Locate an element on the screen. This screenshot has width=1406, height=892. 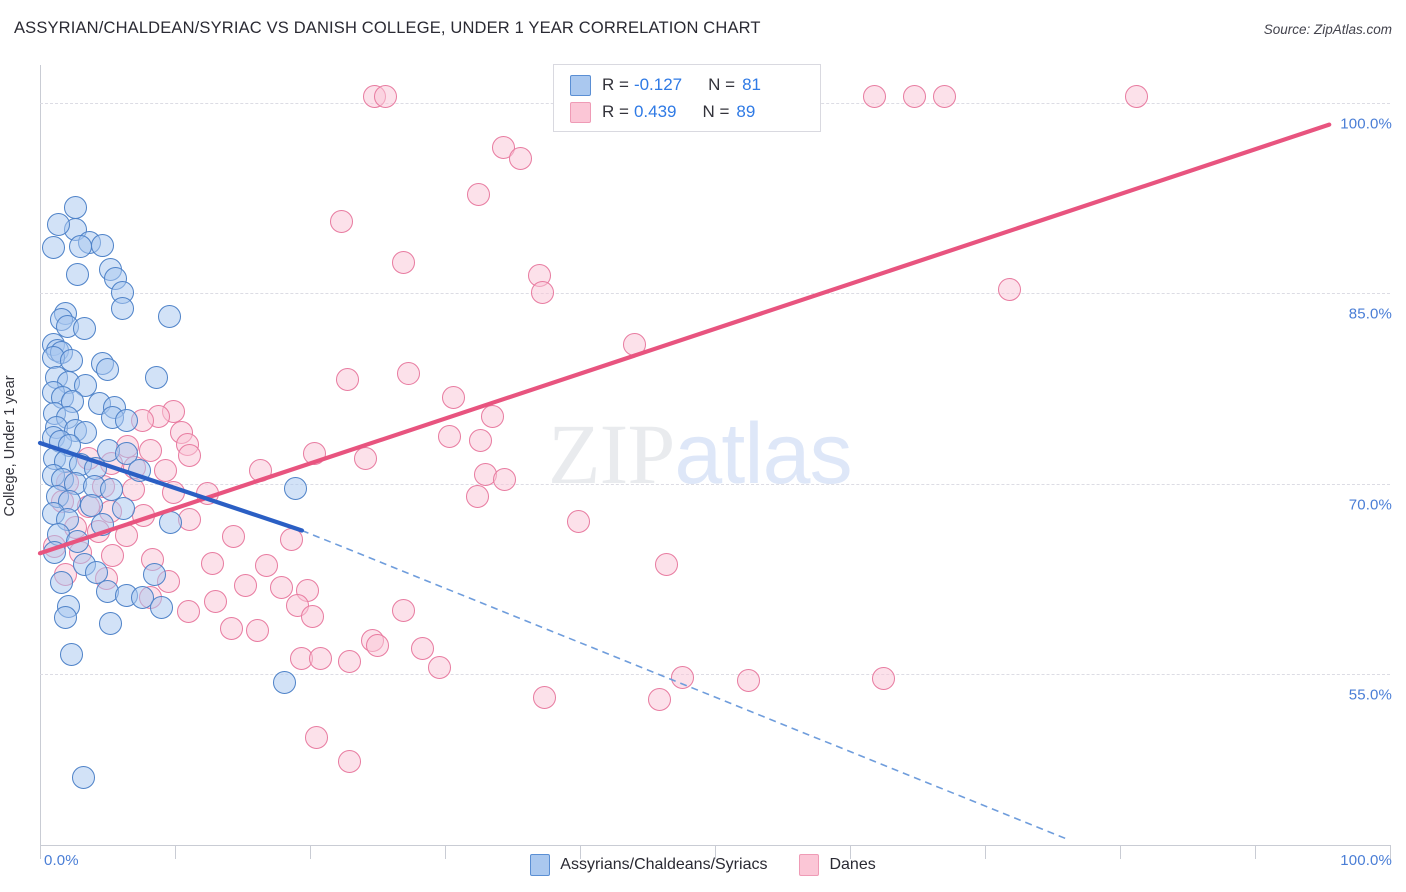
y-tick-label: 85.0% is located at coordinates (1370, 314).